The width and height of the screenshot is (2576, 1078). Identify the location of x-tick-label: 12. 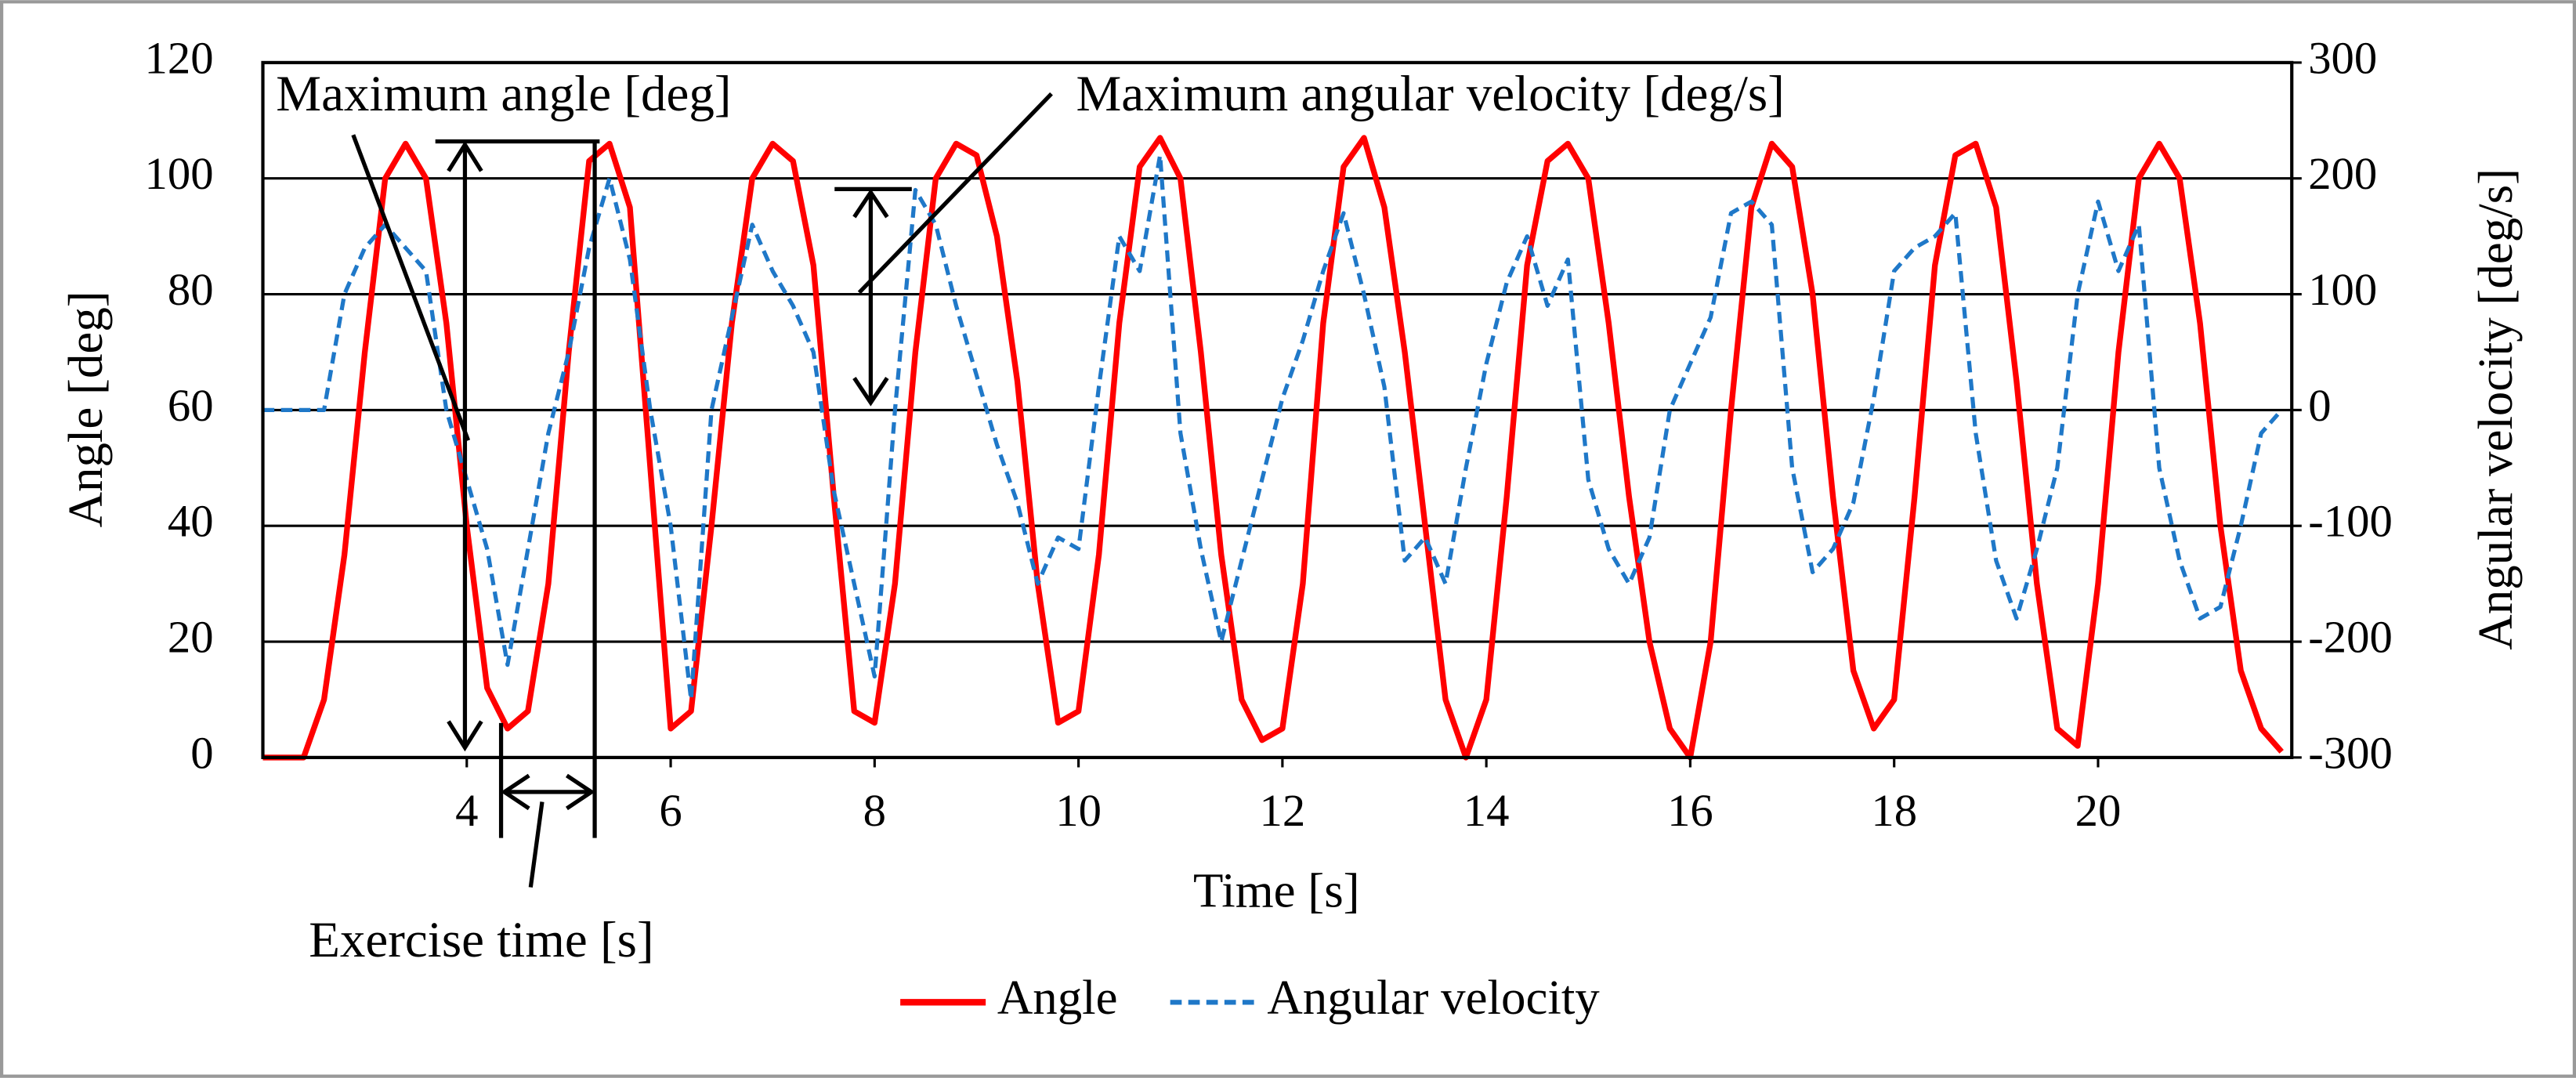
(1283, 810).